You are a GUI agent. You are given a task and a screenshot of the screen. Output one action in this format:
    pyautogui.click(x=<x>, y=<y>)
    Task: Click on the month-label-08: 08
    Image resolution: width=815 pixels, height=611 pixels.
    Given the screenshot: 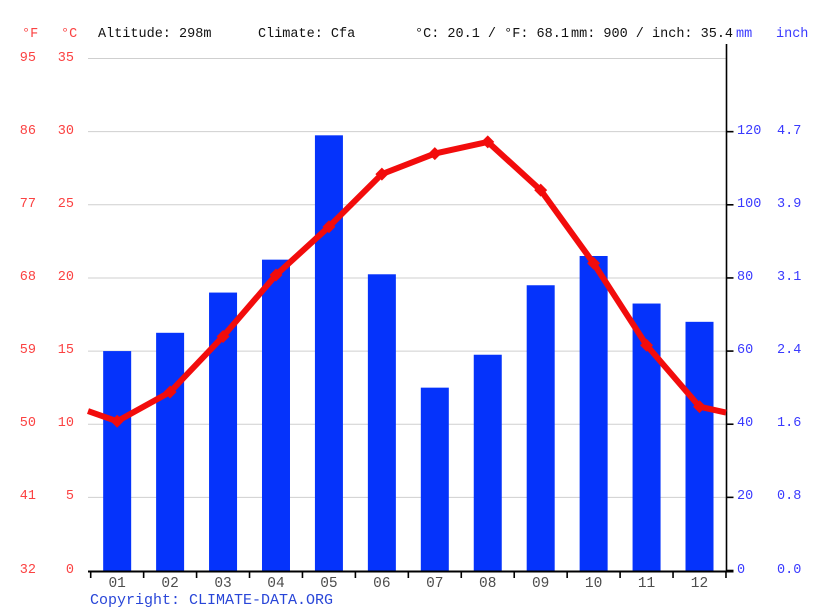 What is the action you would take?
    pyautogui.click(x=488, y=584)
    